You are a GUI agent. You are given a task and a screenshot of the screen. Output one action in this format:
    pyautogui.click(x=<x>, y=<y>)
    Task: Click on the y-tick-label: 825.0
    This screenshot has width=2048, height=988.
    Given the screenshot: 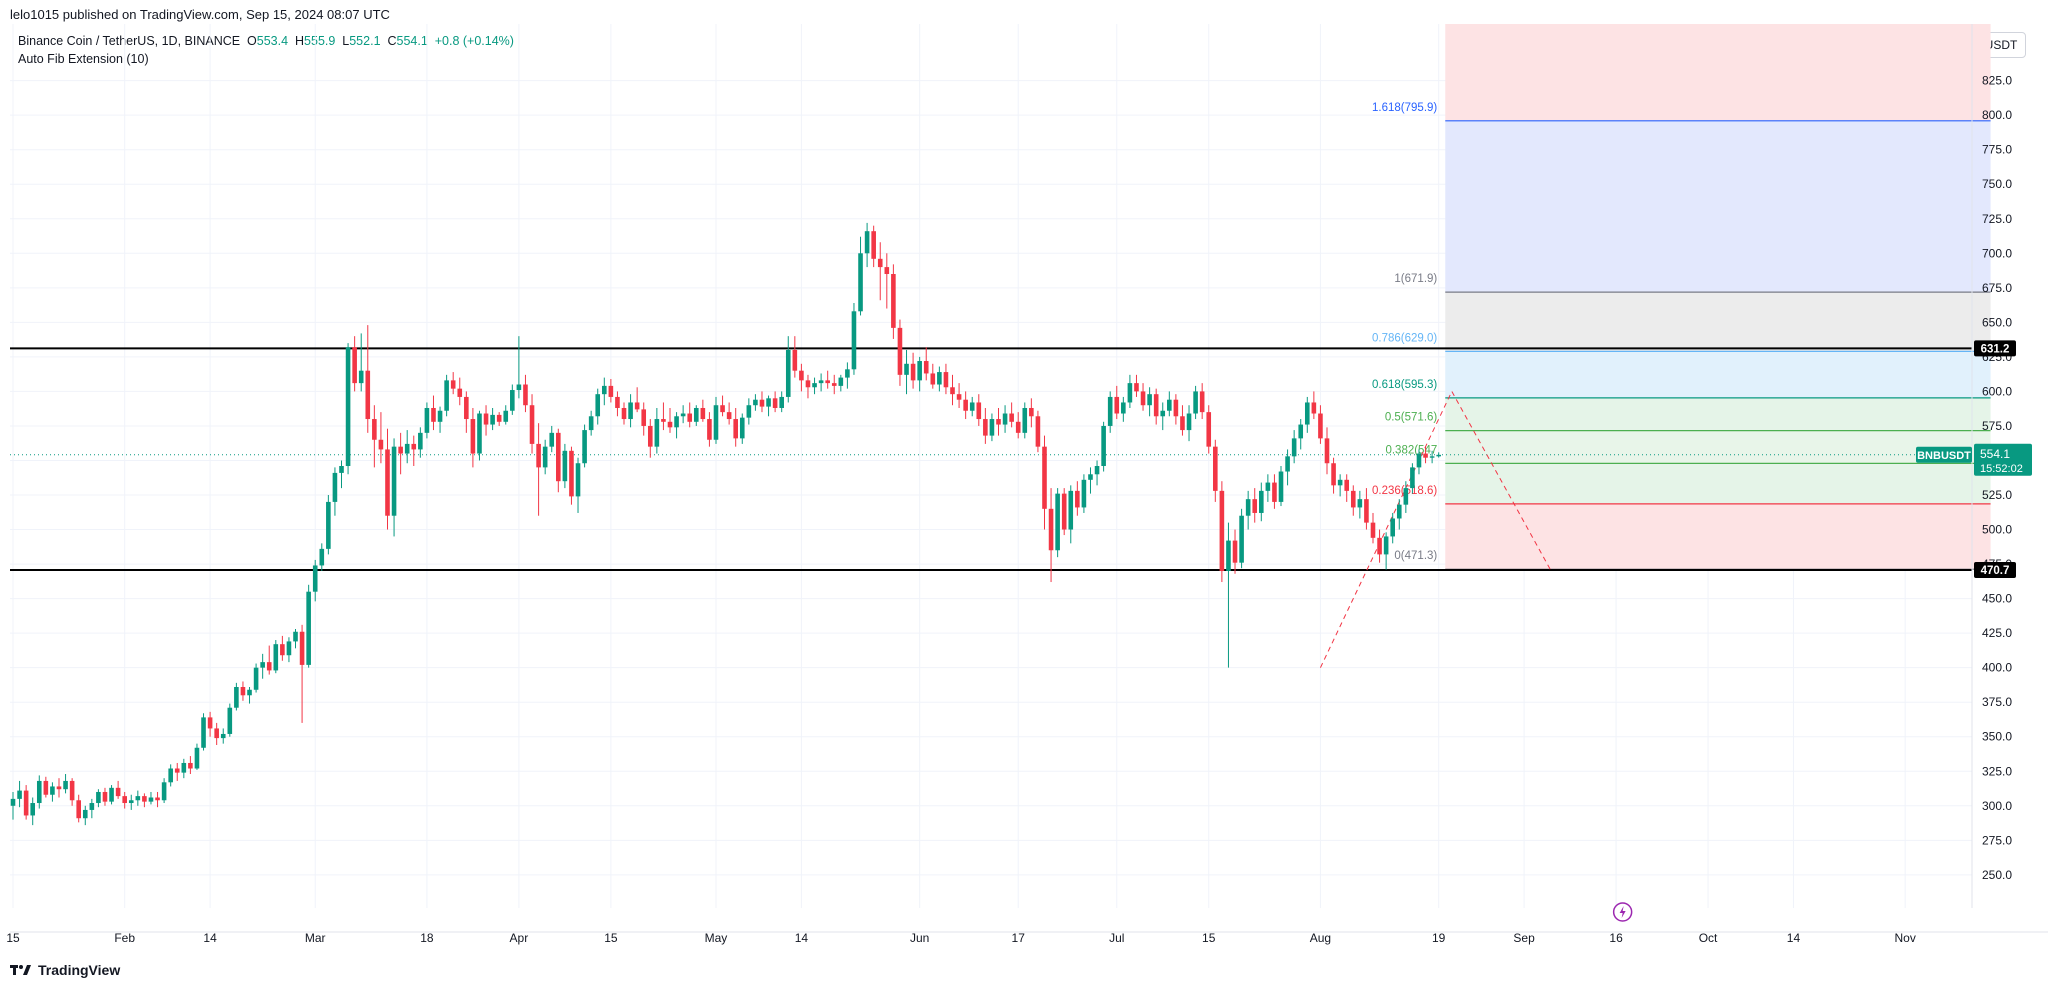 What is the action you would take?
    pyautogui.click(x=1997, y=81)
    